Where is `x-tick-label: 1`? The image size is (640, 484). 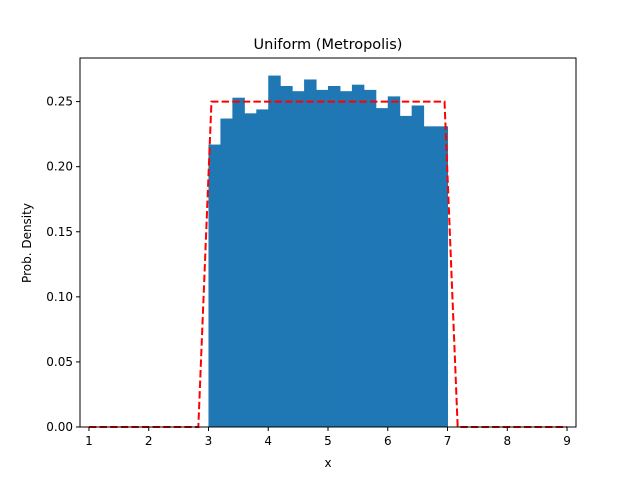
x-tick-label: 1 is located at coordinates (89, 441).